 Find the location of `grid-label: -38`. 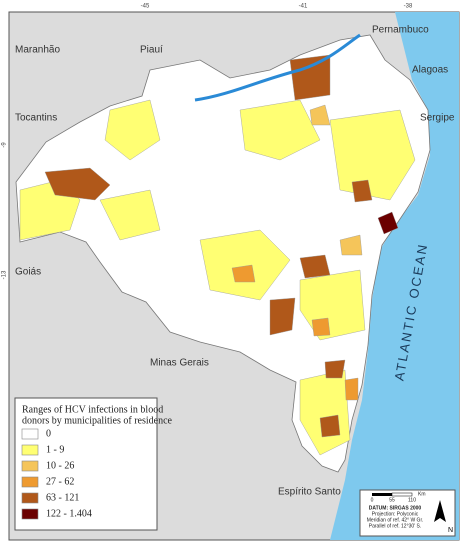

grid-label: -38 is located at coordinates (408, 7).